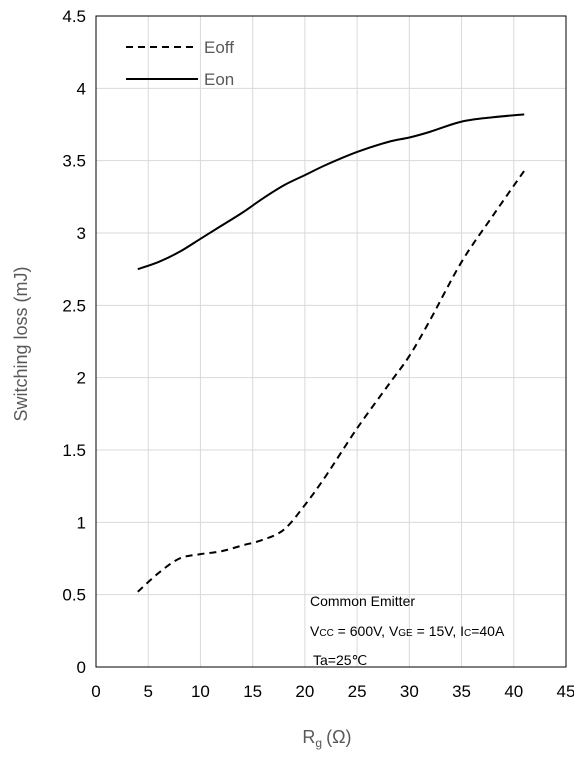 This screenshot has height=758, width=574. Describe the element at coordinates (74, 450) in the screenshot. I see `y-tick-label: 1.5` at that location.